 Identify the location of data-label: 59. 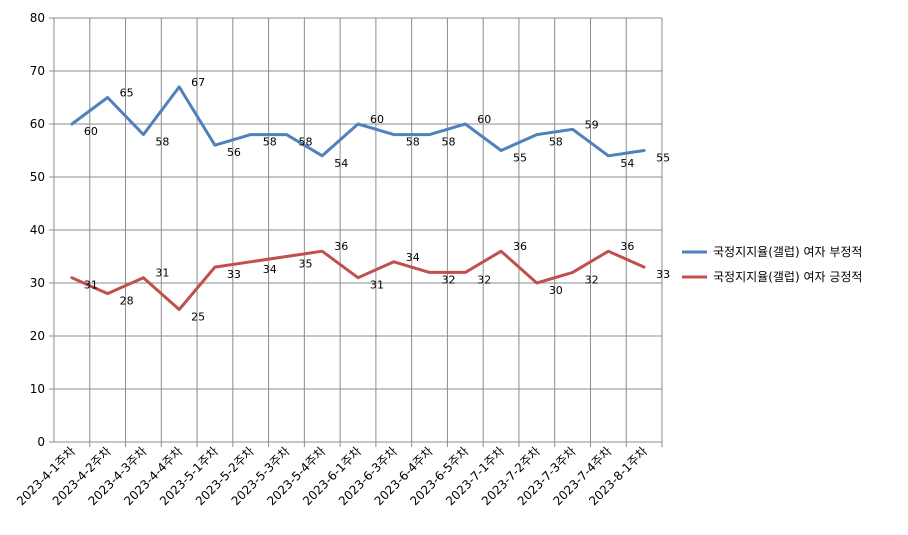
(592, 124).